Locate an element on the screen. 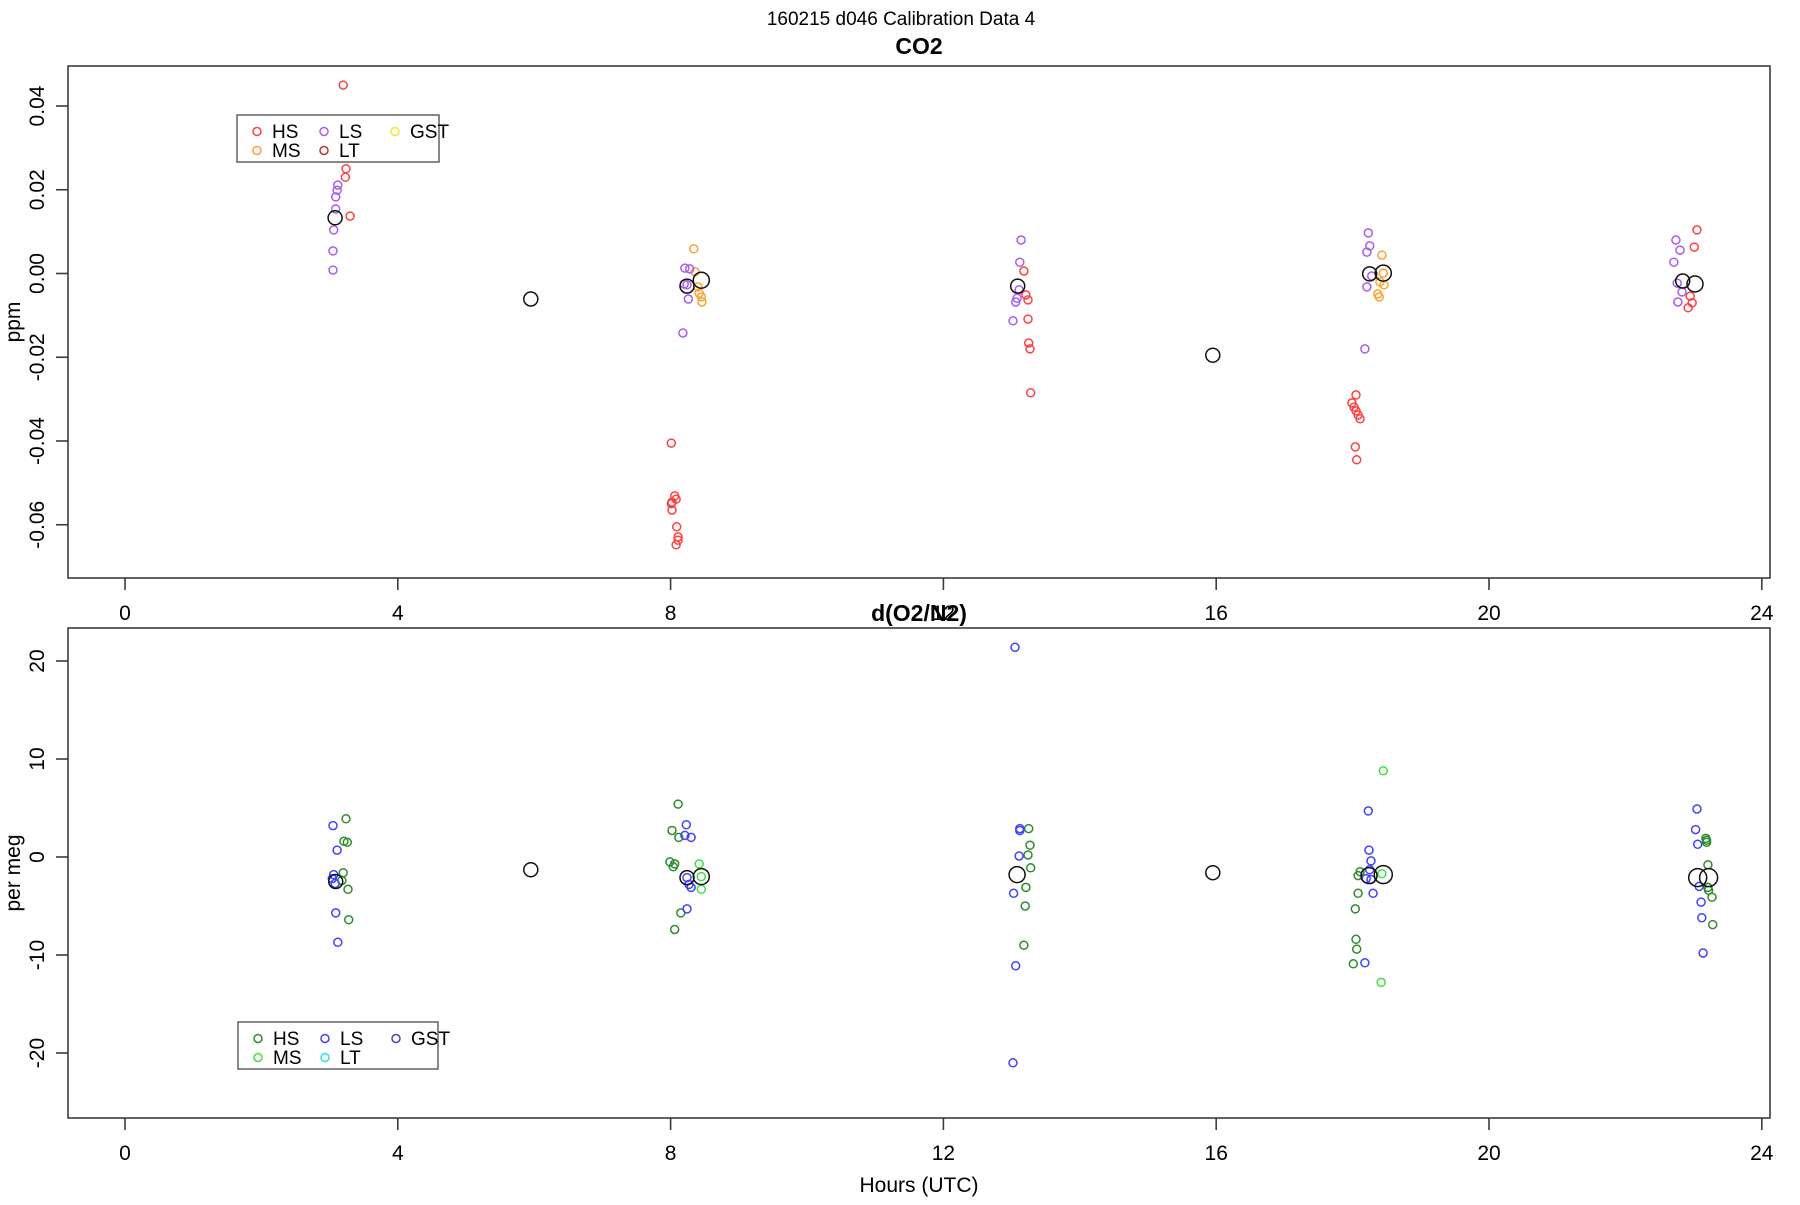 Image resolution: width=1800 pixels, height=1205 pixels. o2n2-legend-symbols is located at coordinates (327, 1048).